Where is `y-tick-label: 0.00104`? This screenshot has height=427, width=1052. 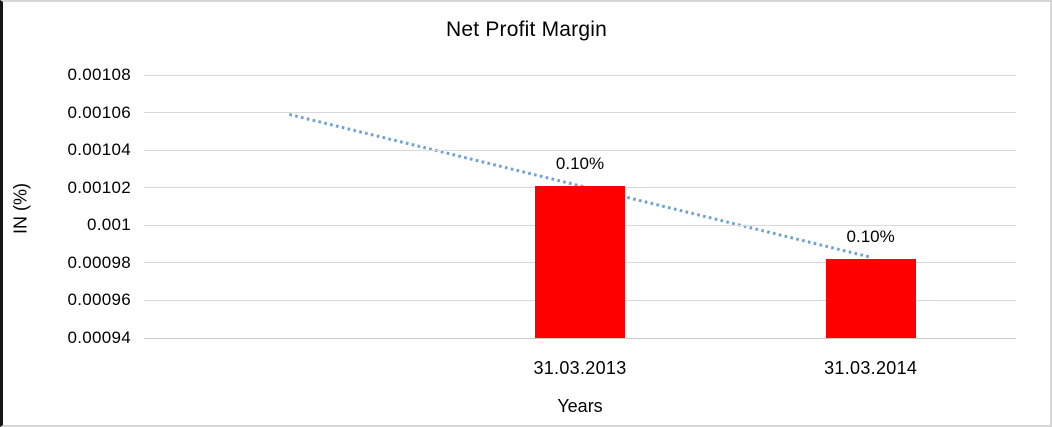 y-tick-label: 0.00104 is located at coordinates (99, 150).